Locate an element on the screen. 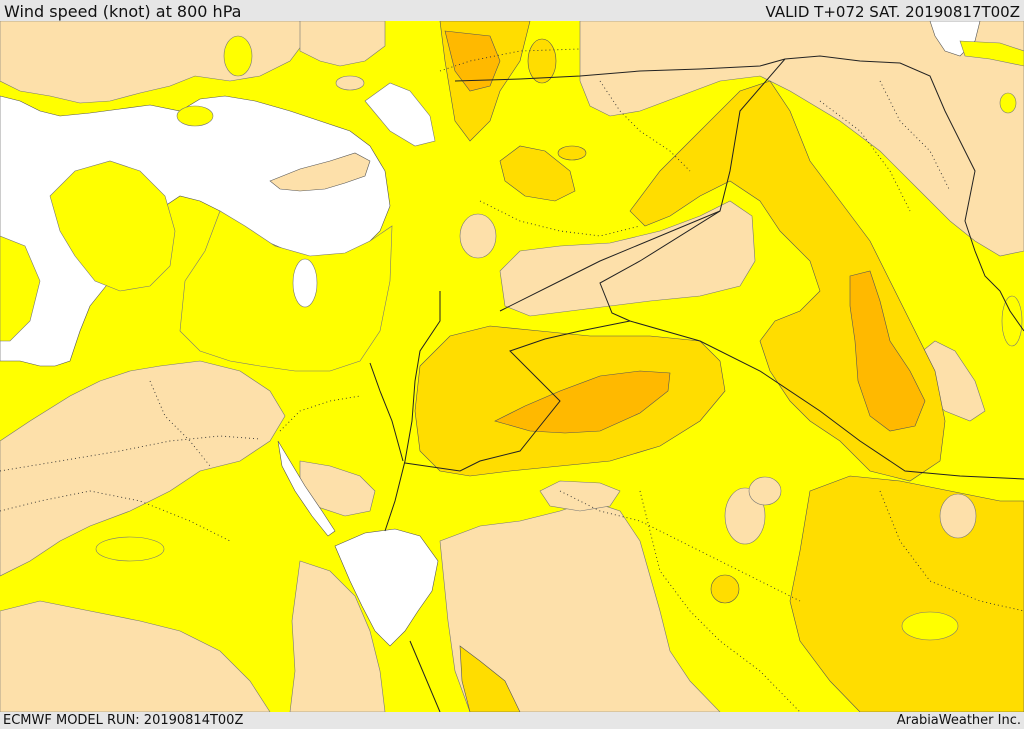 This screenshot has width=1024, height=729. egypt-light-band-south is located at coordinates (135, 656).